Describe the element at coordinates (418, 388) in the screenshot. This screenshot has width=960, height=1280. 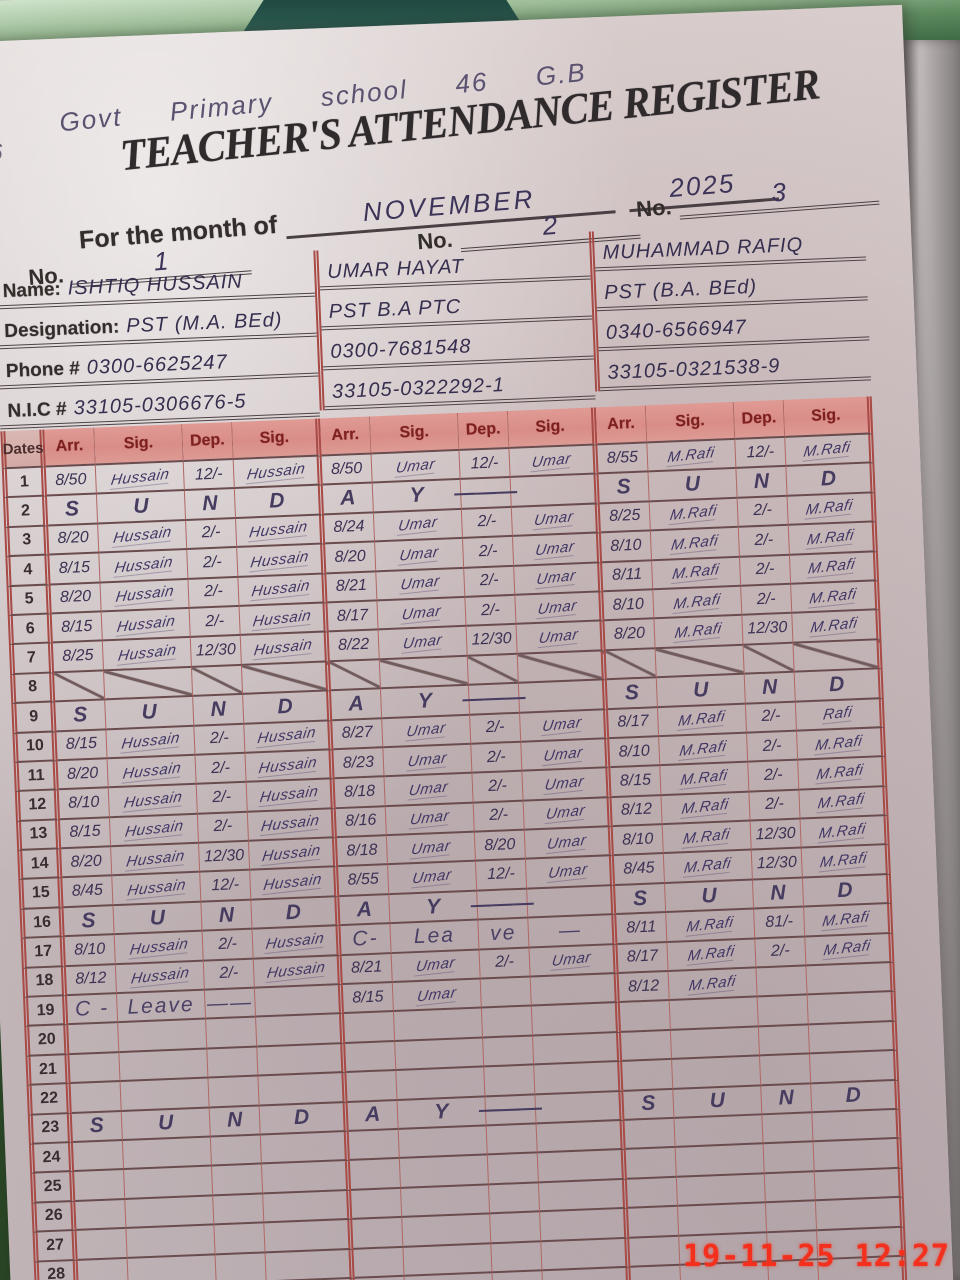
I see `teacher2-nic: 33105-0322292-1` at that location.